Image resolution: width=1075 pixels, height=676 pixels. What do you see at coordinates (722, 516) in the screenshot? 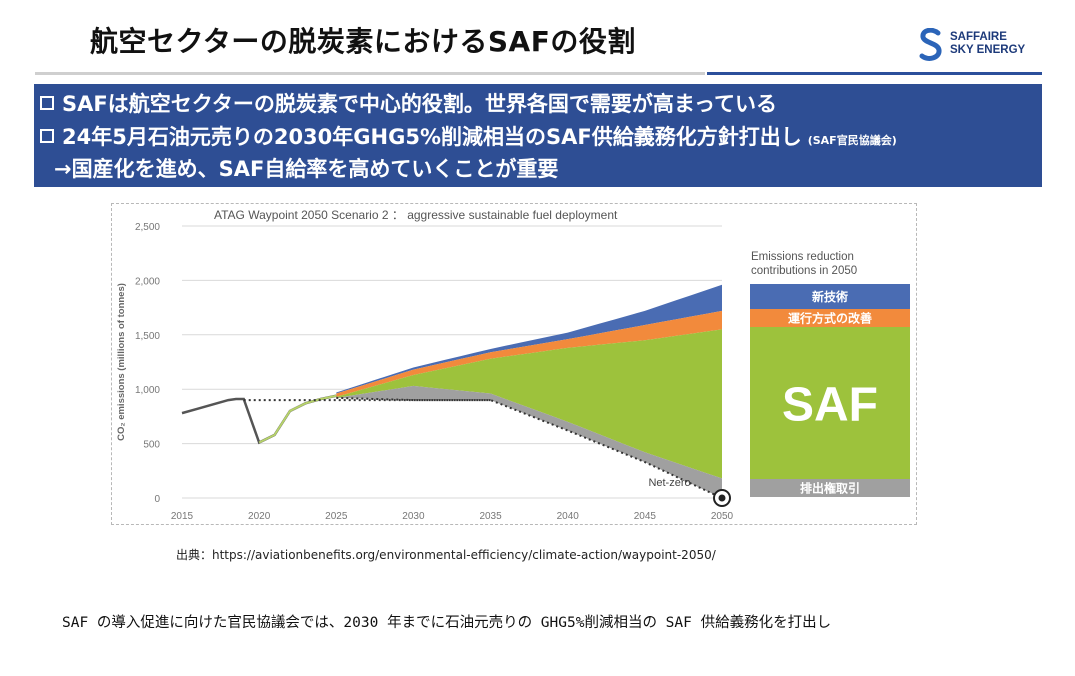
I see `x-tick-label: 2050` at bounding box center [722, 516].